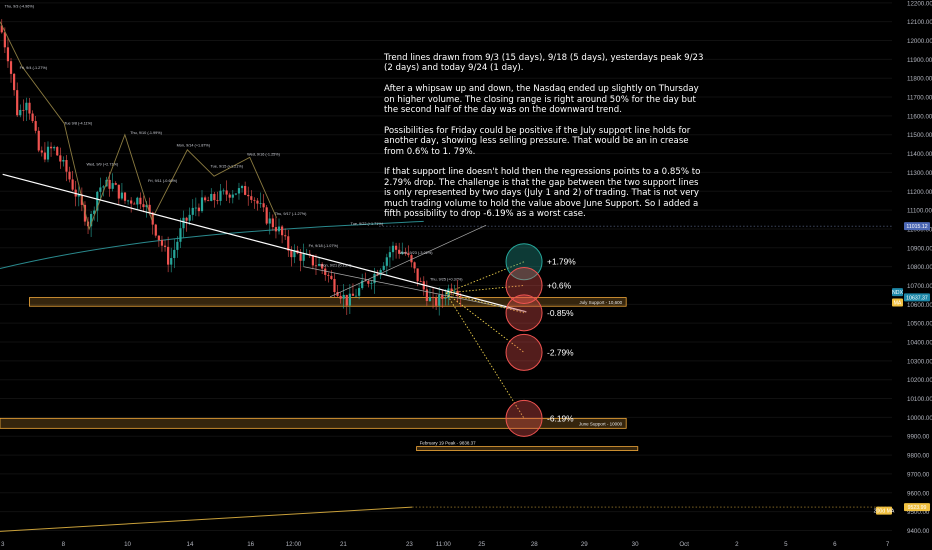 Image resolution: width=932 pixels, height=550 pixels. I want to click on scenario-targets: +1.79% +0.6% -0.85% -2.79% -6.19%, so click(510, 340).